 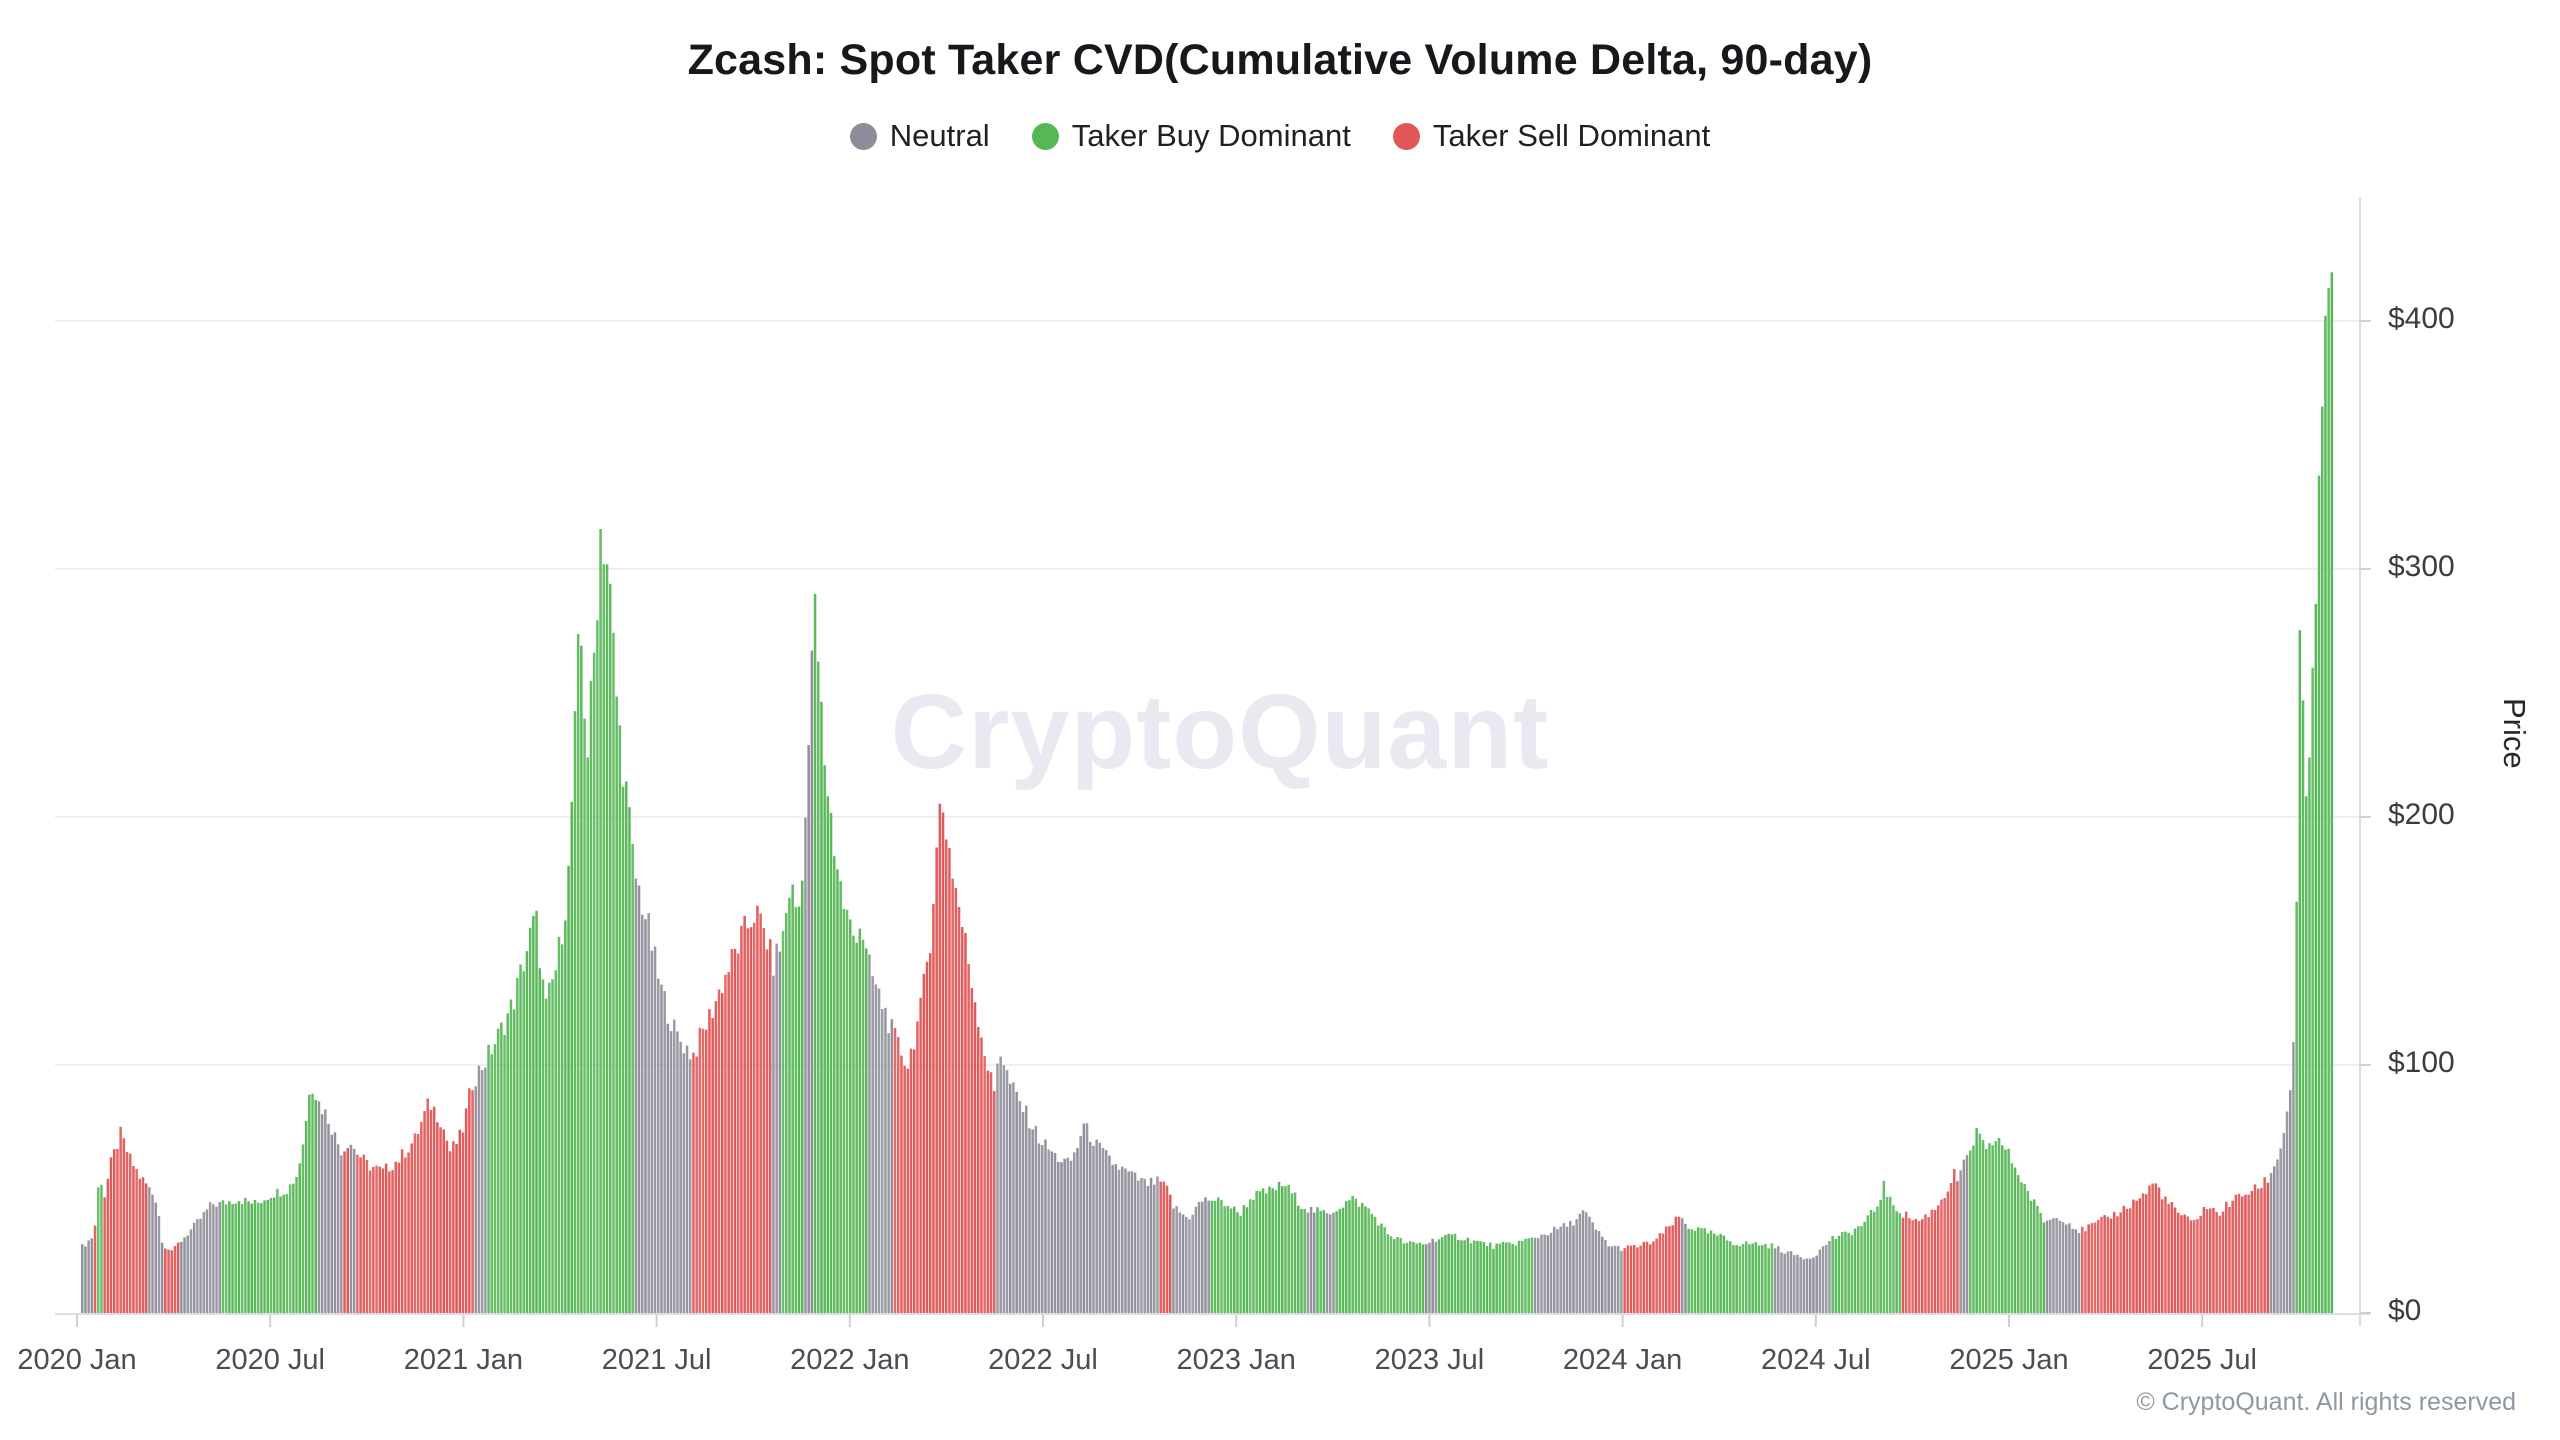 I want to click on legend-item-taker-buy: Taker Buy Dominant, so click(x=1191, y=136).